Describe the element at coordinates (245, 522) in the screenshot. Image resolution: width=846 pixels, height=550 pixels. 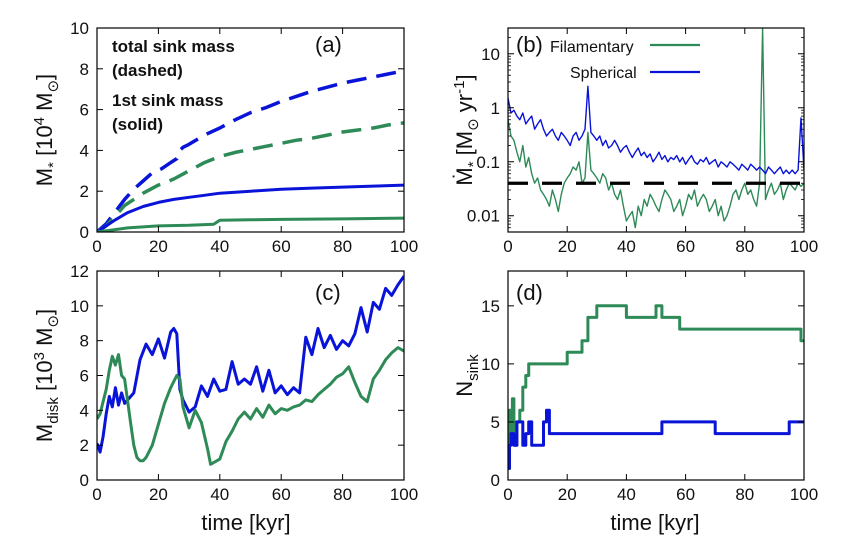
I see `panel-c-xlabel: time [kyr]` at that location.